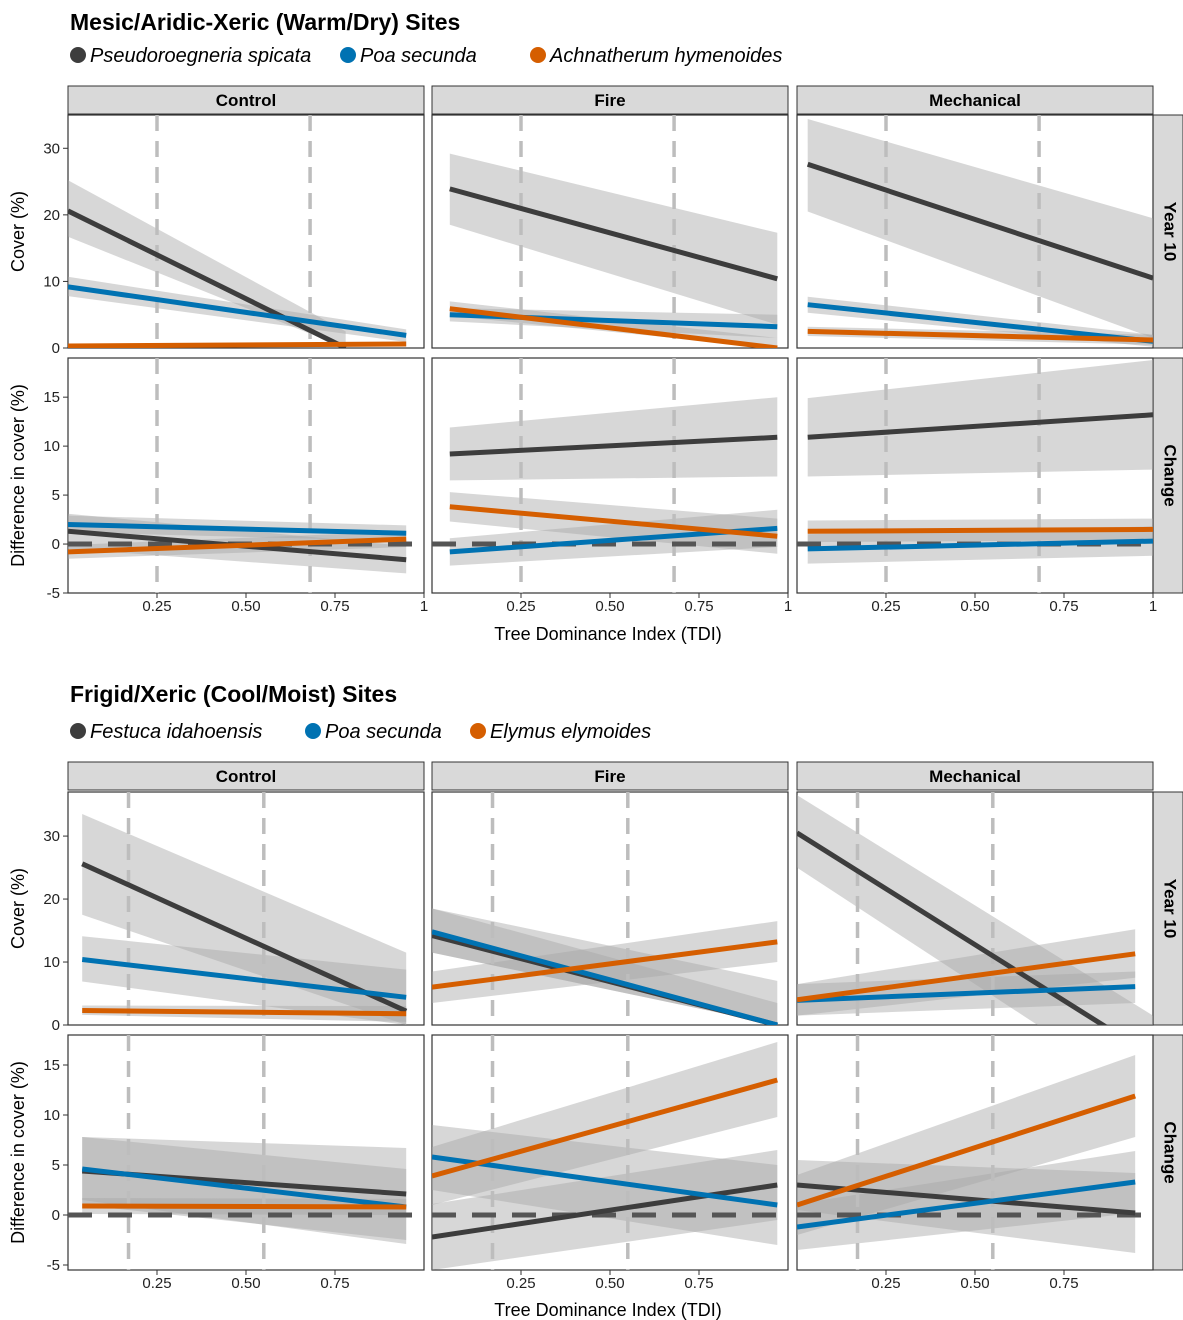 This screenshot has width=1183, height=1320. I want to click on facet-strip-fire, so click(610, 776).